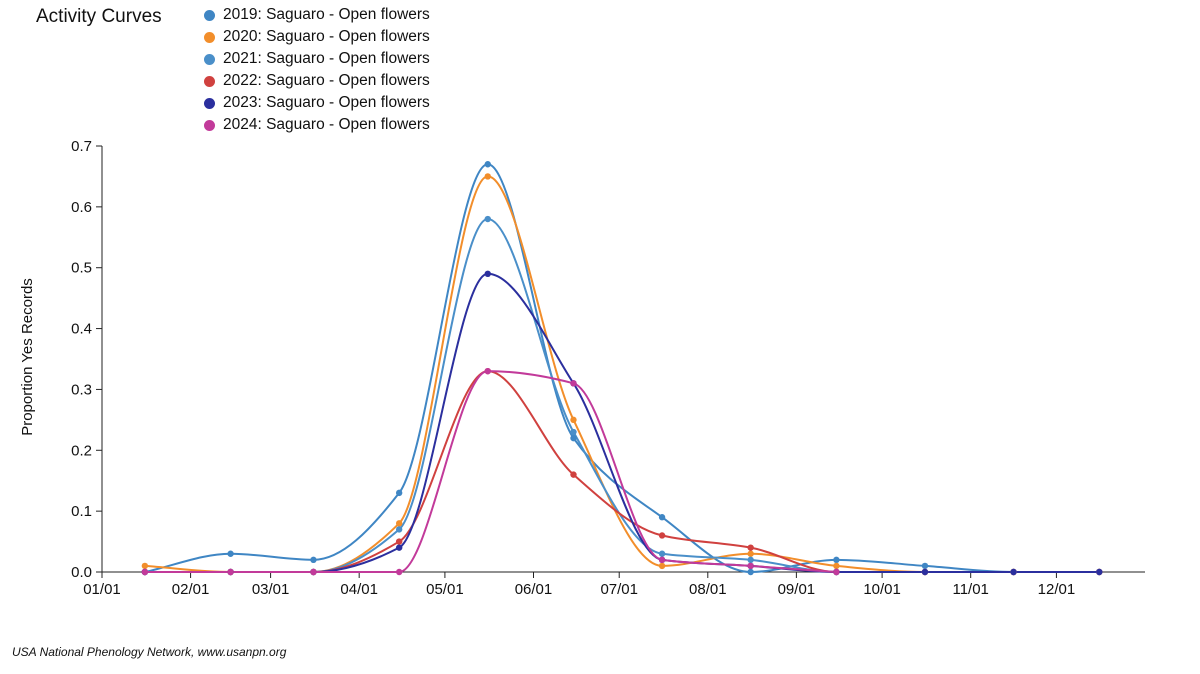 The width and height of the screenshot is (1200, 674). I want to click on y-tick-label: 0.1, so click(81, 511).